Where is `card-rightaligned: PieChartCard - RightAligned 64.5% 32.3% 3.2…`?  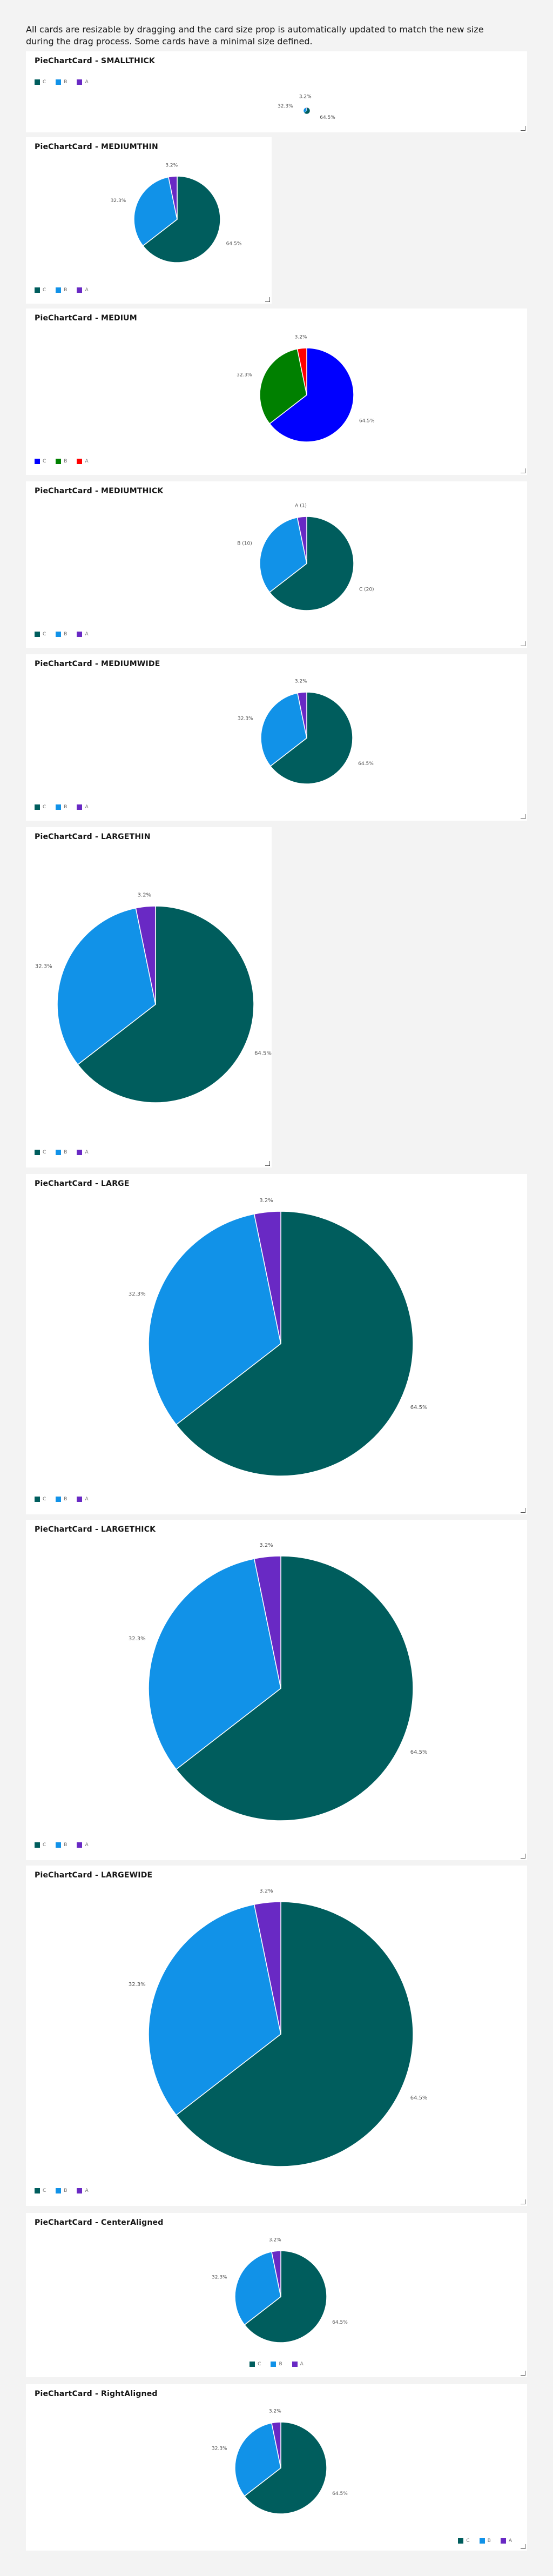
card-rightaligned: PieChartCard - RightAligned 64.5% 32.3% 3.2… is located at coordinates (276, 2467).